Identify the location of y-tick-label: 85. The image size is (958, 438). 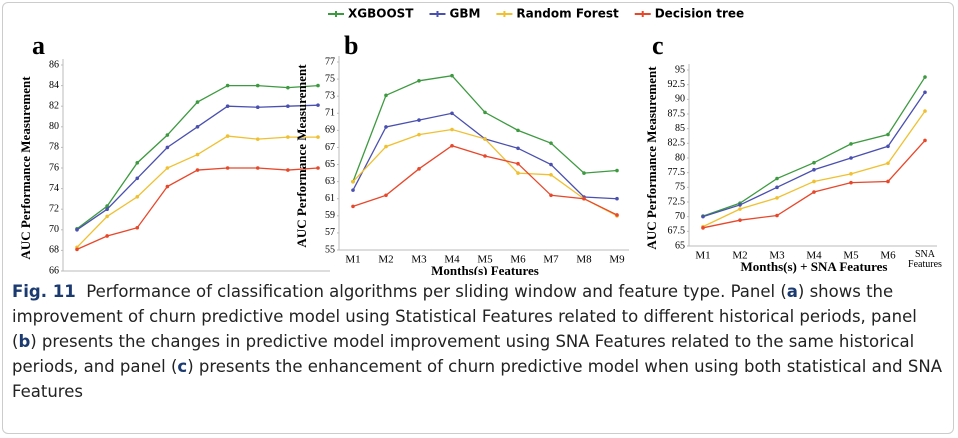
(680, 128).